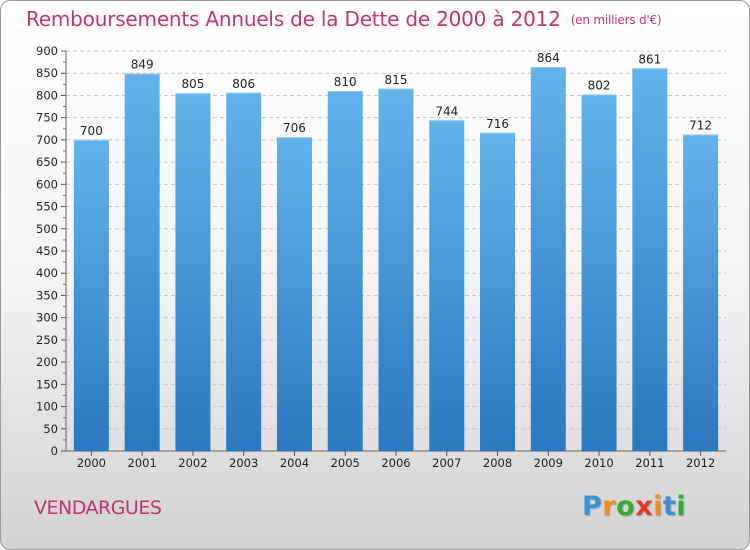 The width and height of the screenshot is (750, 550). What do you see at coordinates (345, 271) in the screenshot?
I see `bar-2005` at bounding box center [345, 271].